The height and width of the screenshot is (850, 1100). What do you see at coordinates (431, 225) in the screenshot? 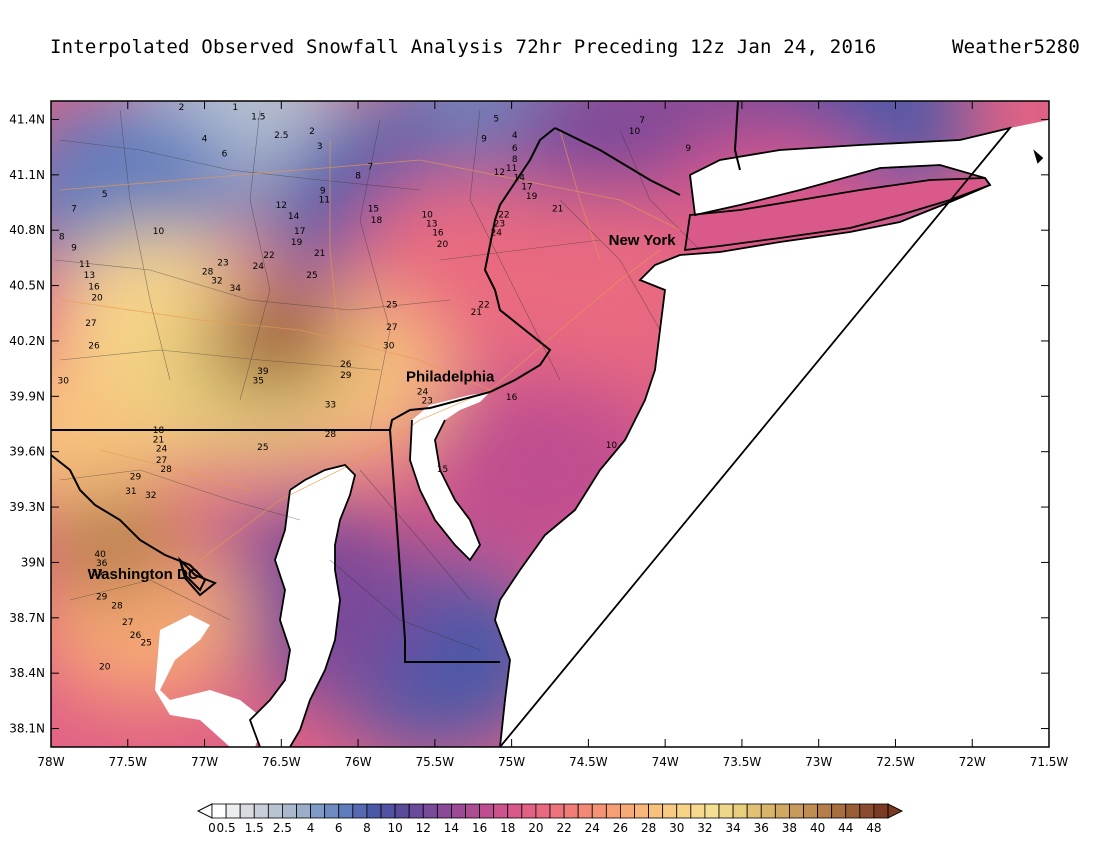
I see `observation-value: 13` at bounding box center [431, 225].